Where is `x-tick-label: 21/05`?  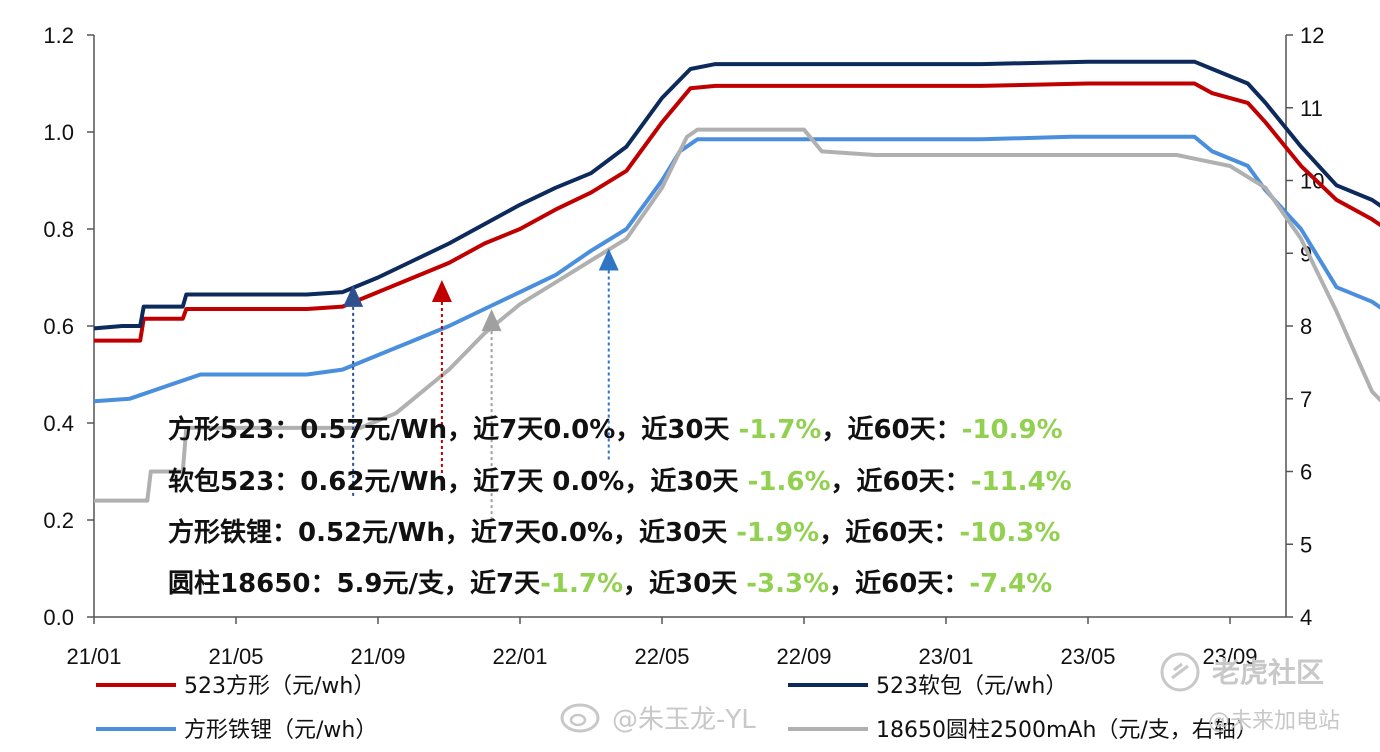
x-tick-label: 21/05 is located at coordinates (235, 656).